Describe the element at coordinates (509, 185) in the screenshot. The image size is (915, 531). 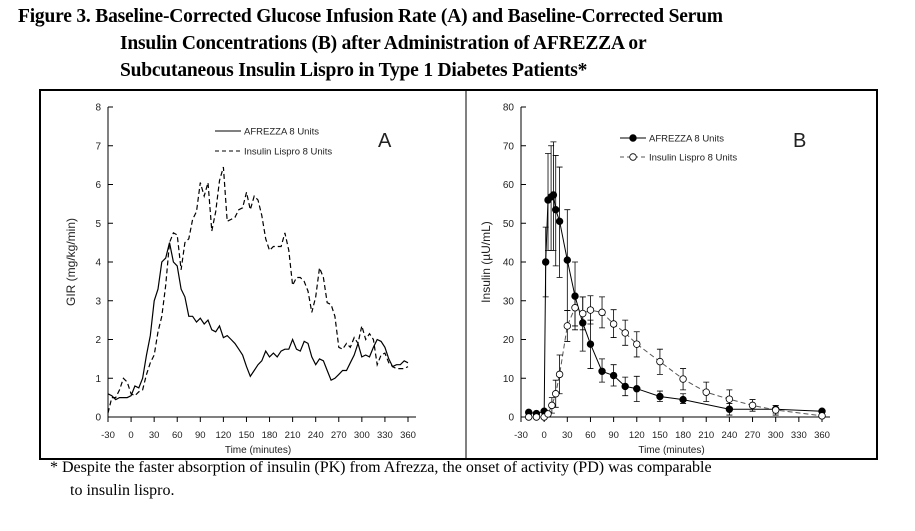
I see `y-tick-label: 60` at that location.